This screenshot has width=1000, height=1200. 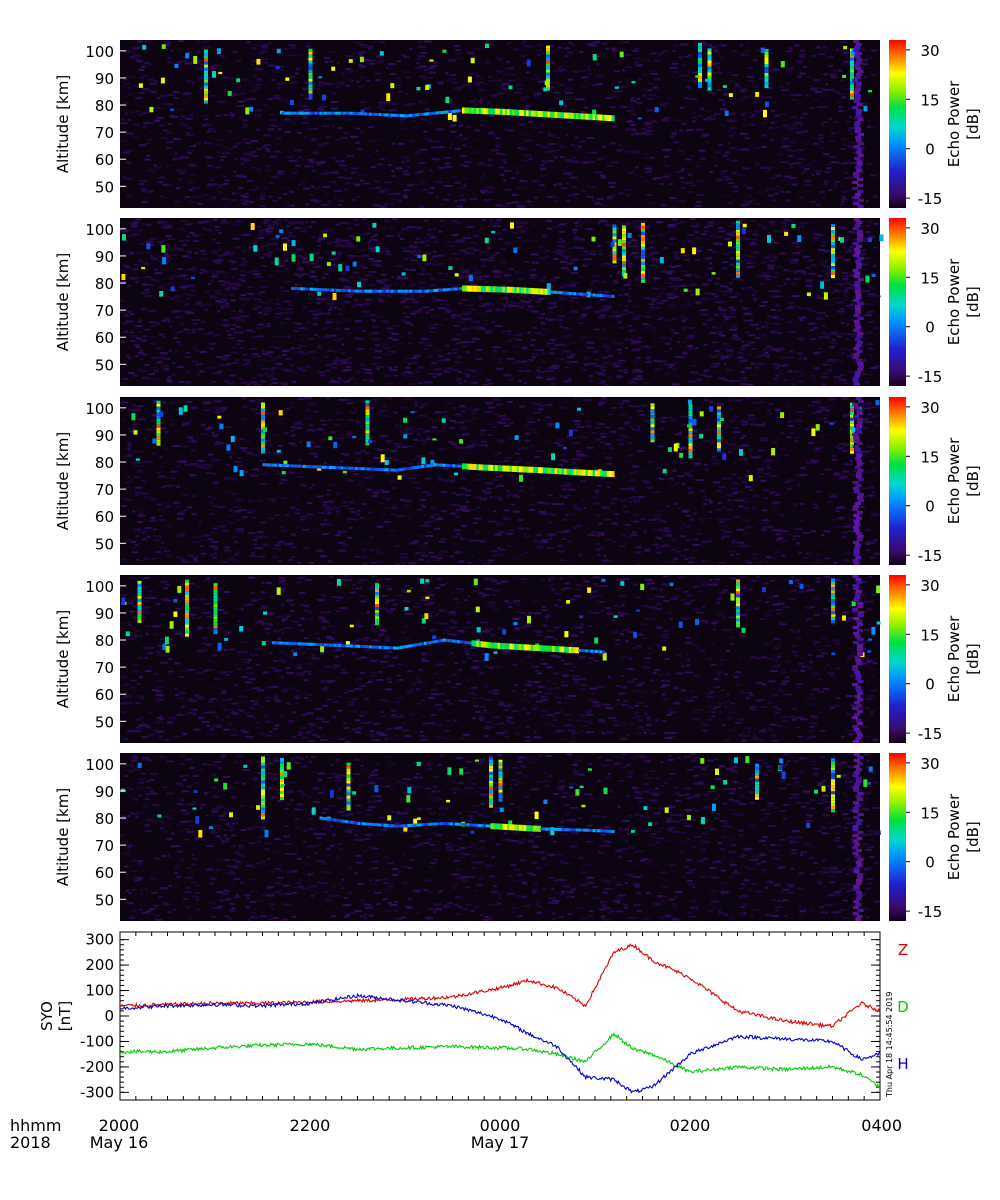 What do you see at coordinates (63, 481) in the screenshot?
I see `y-axis-label: Altitude [km]` at bounding box center [63, 481].